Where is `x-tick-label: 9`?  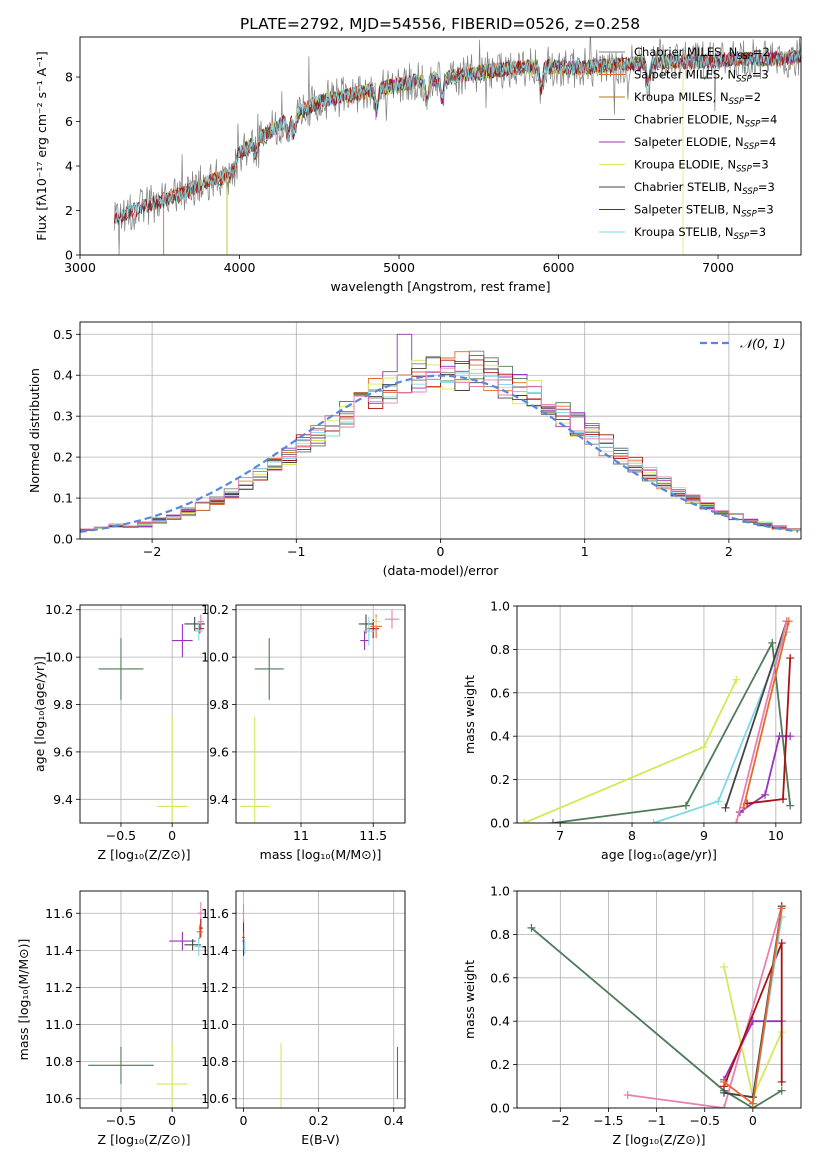
x-tick-label: 9 is located at coordinates (704, 835).